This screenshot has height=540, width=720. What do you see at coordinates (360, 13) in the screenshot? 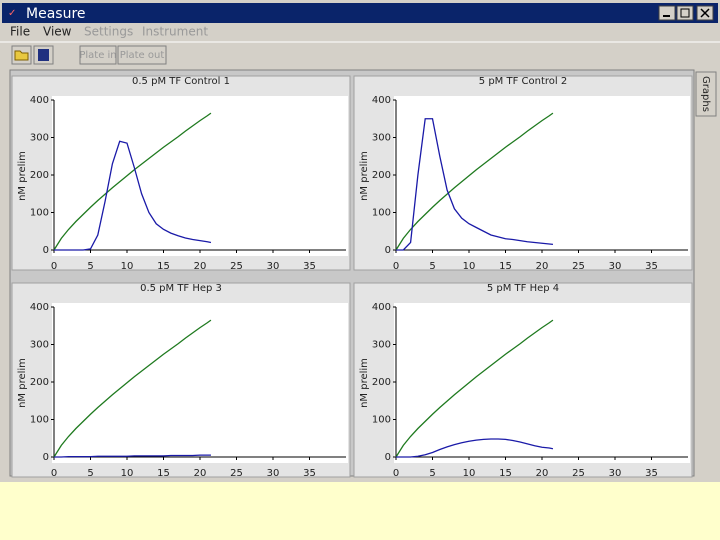
I see `title-bar` at bounding box center [360, 13].